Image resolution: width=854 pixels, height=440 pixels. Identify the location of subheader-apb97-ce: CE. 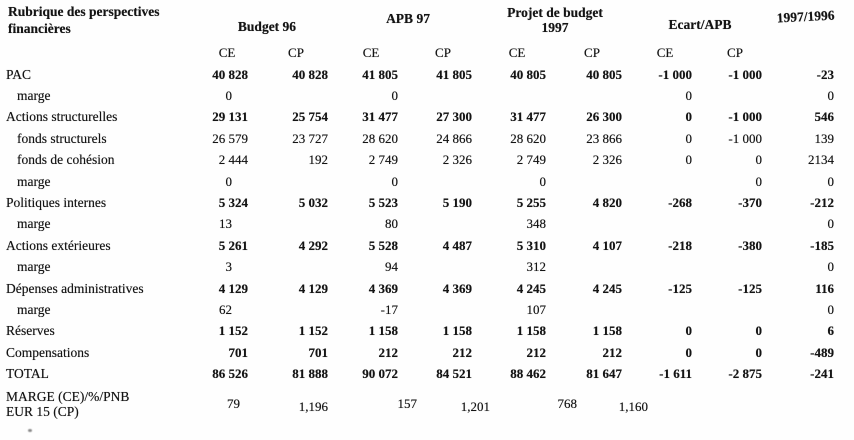
(371, 52).